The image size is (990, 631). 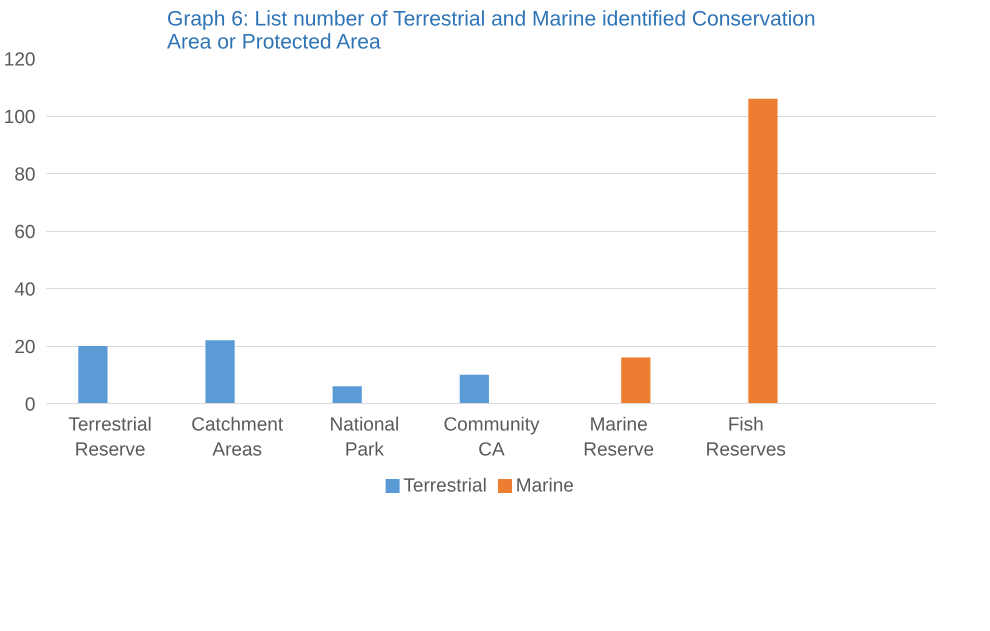 What do you see at coordinates (110, 437) in the screenshot?
I see `x-tick-label: Terrestrial Reserve` at bounding box center [110, 437].